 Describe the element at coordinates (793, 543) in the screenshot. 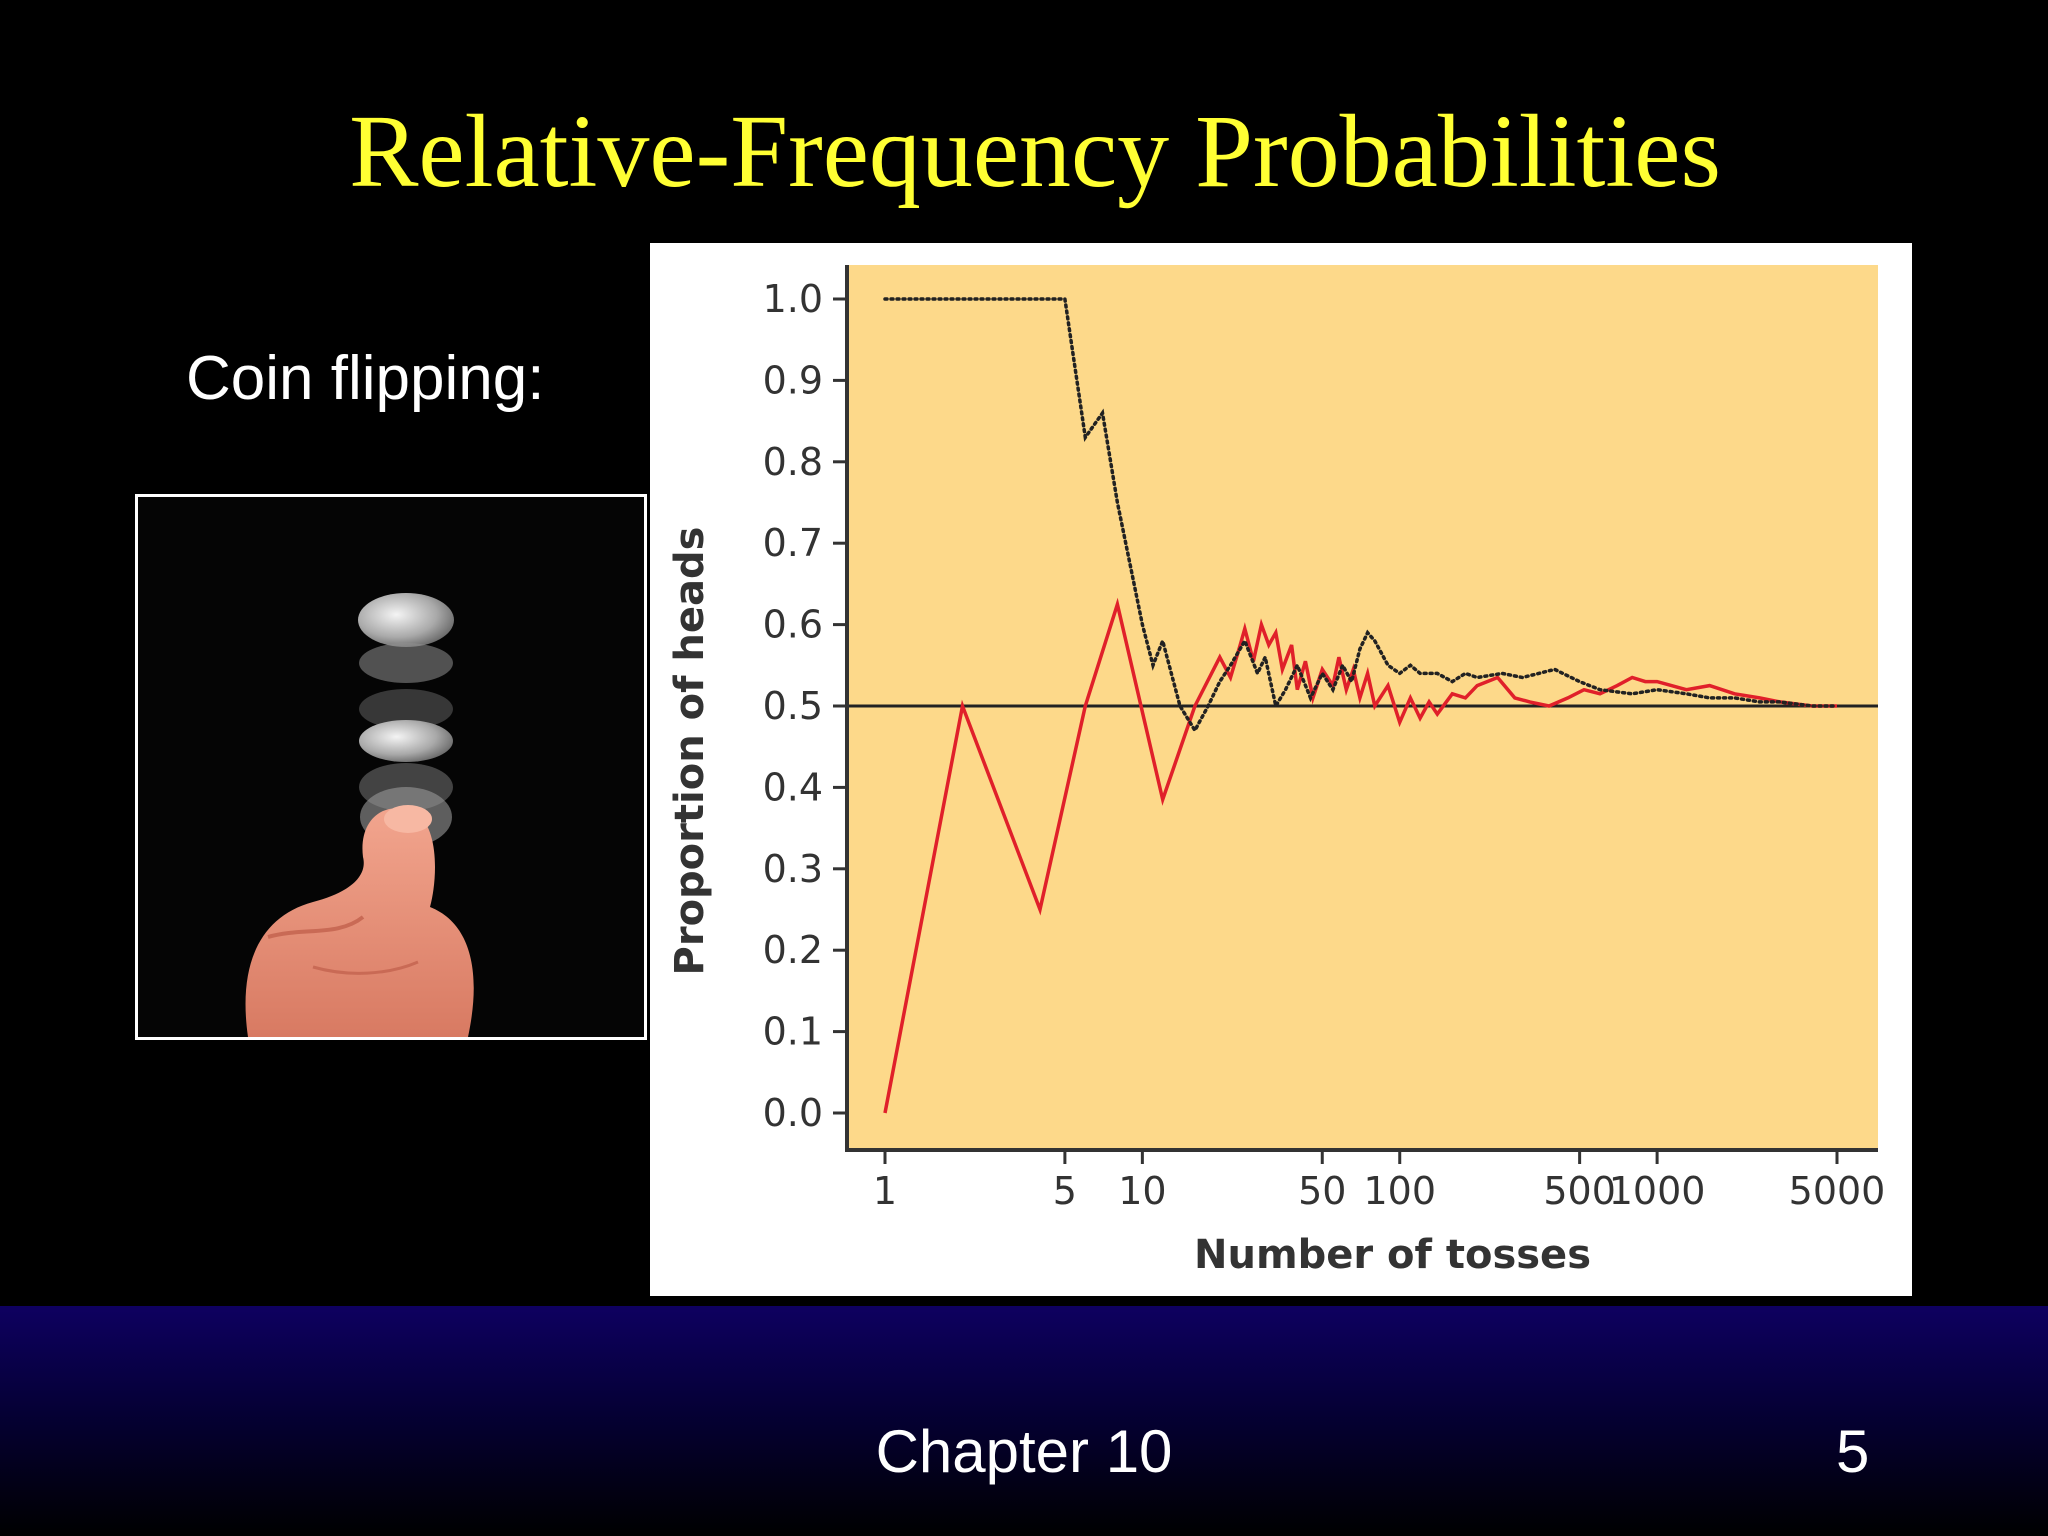

I see `y-tick-label: 0.7` at that location.